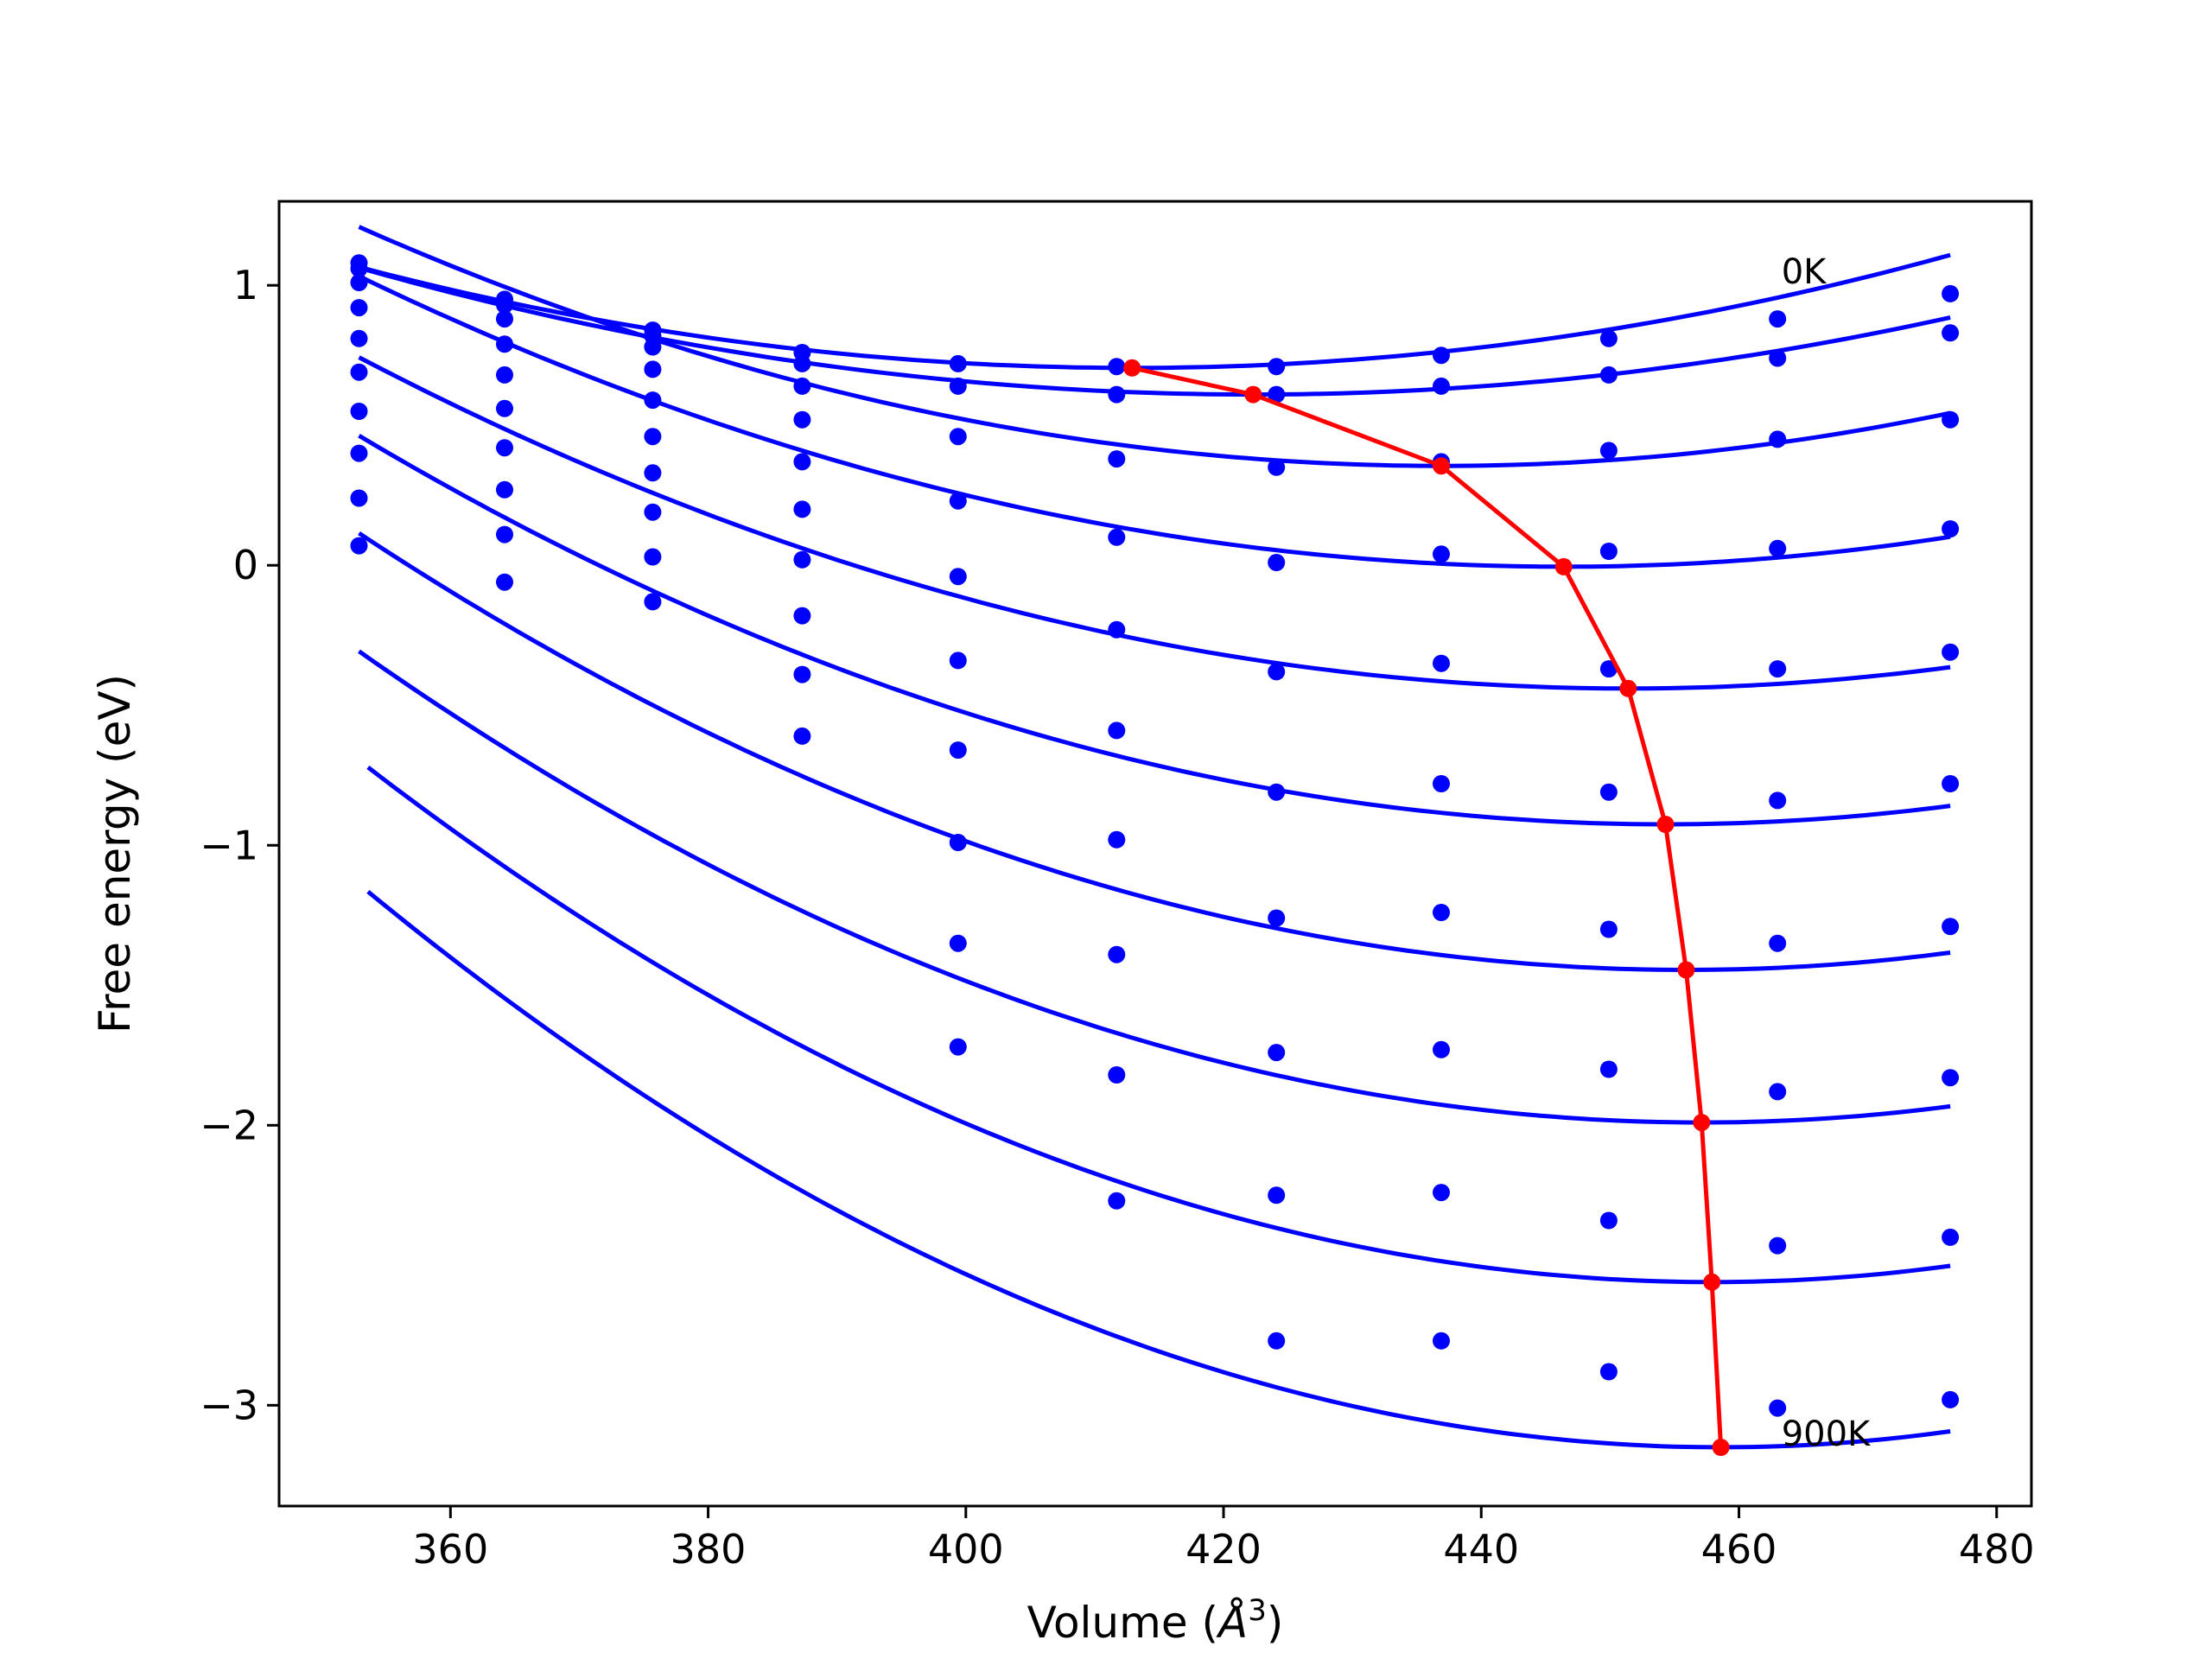 Image resolution: width=2212 pixels, height=1659 pixels. What do you see at coordinates (1223, 1549) in the screenshot?
I see `x-tick-label-420: 420` at bounding box center [1223, 1549].